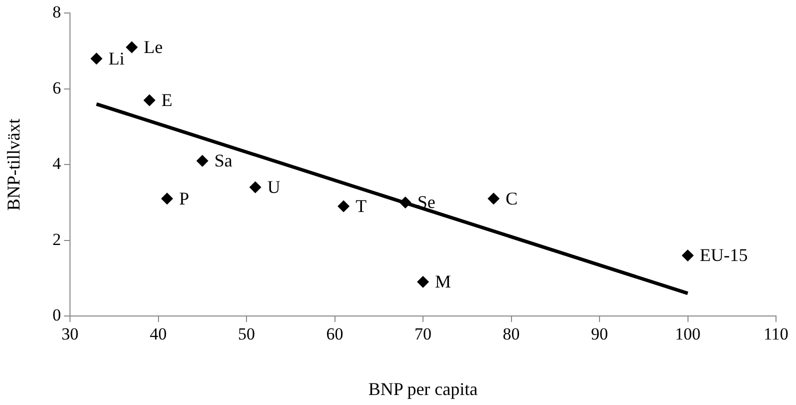 The height and width of the screenshot is (405, 796). Describe the element at coordinates (511, 334) in the screenshot. I see `x-tick-label: 80` at that location.